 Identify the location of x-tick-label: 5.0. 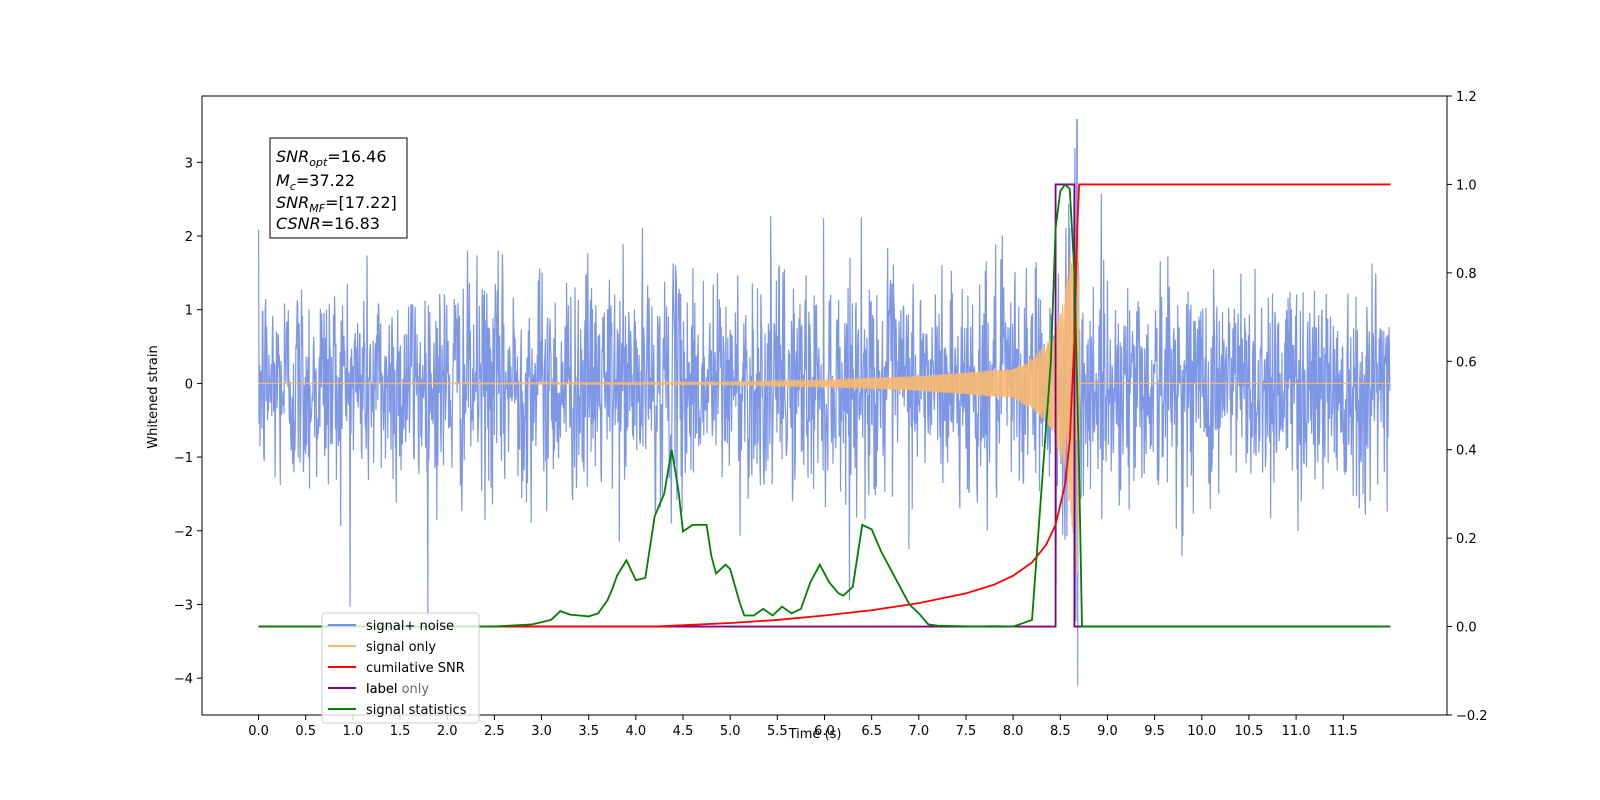
(730, 731).